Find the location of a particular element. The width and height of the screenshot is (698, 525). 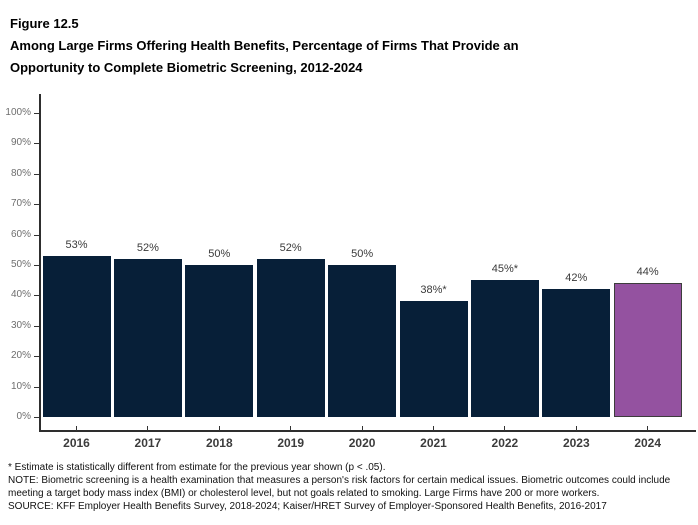

x-axis-label: 2023 is located at coordinates (576, 443).